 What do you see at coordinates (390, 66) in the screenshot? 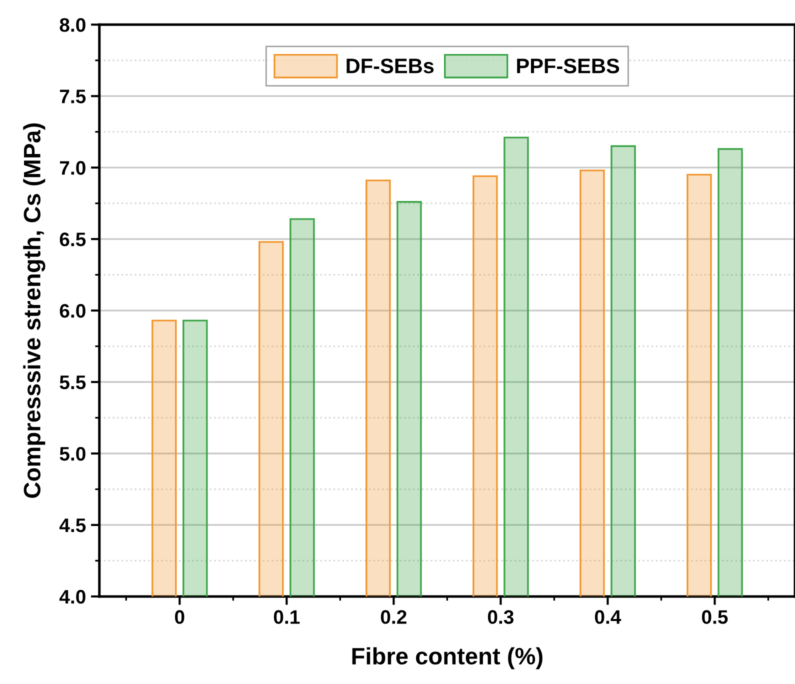
I see `legend-label: DF-SEBs` at bounding box center [390, 66].